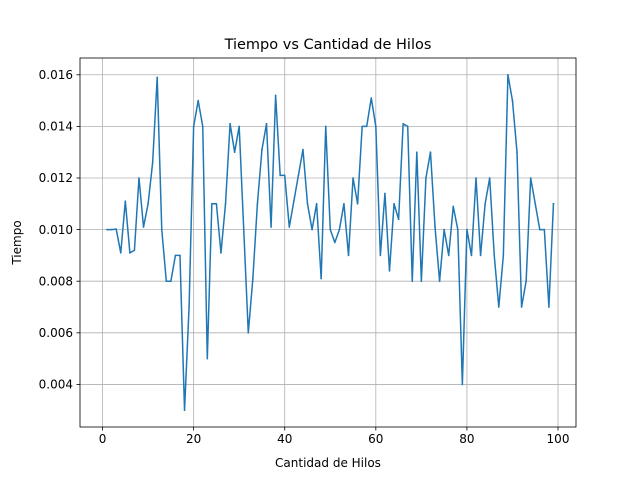  What do you see at coordinates (56, 333) in the screenshot?
I see `y-tick-label: 0.006` at bounding box center [56, 333].